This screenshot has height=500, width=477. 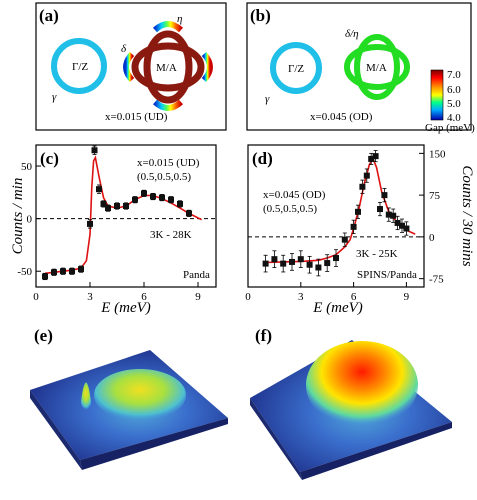 What do you see at coordinates (341, 117) in the screenshot?
I see `doping-label-b: x=0.045 (OD)` at bounding box center [341, 117].